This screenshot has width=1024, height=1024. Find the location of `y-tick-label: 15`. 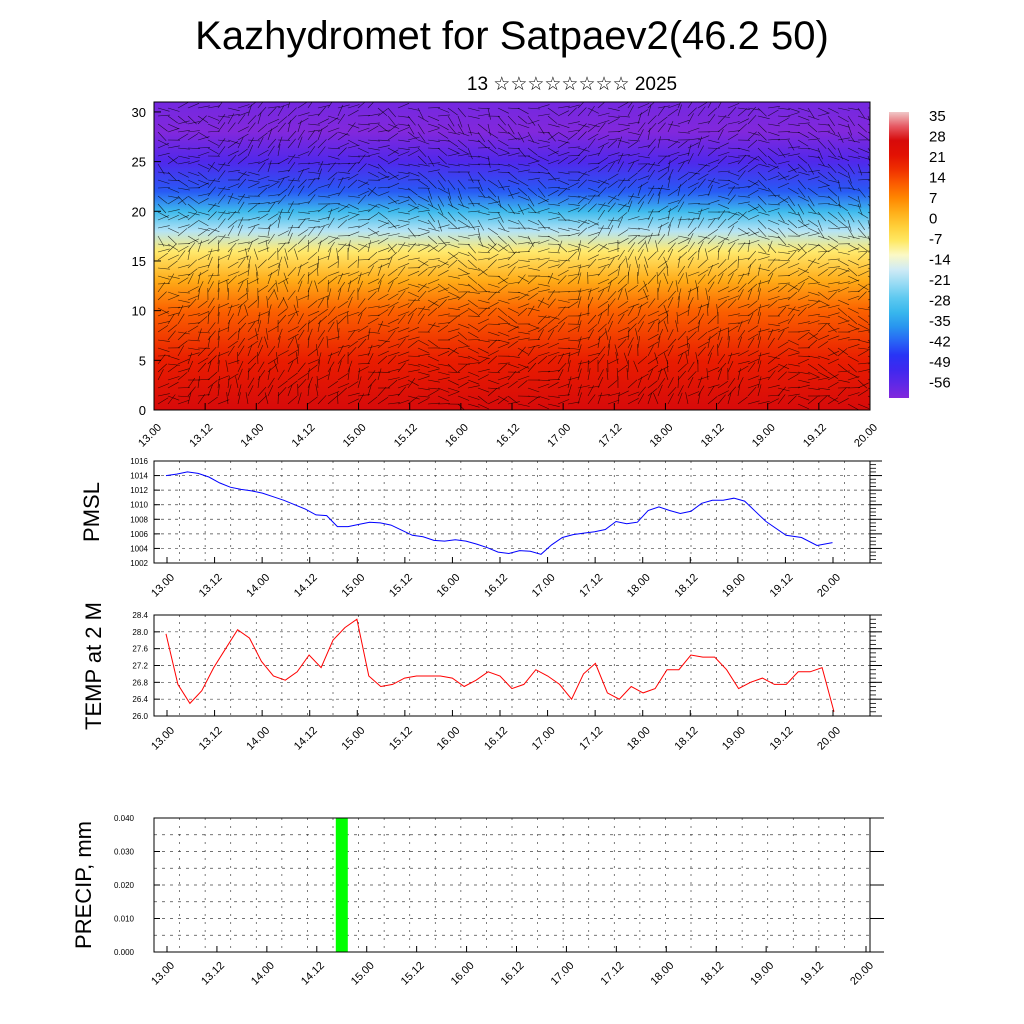

y-tick-label: 15 is located at coordinates (139, 261).